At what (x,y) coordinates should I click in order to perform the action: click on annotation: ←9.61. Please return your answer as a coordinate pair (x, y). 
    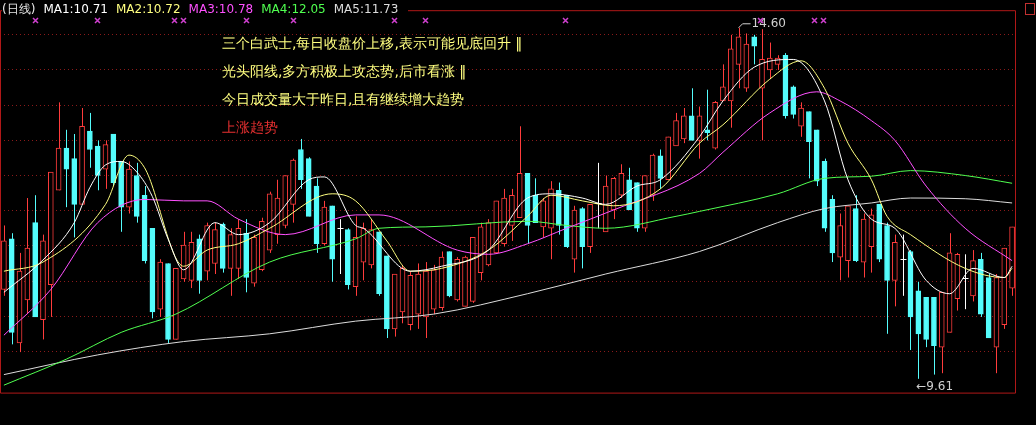
    Looking at the image, I should click on (935, 385).